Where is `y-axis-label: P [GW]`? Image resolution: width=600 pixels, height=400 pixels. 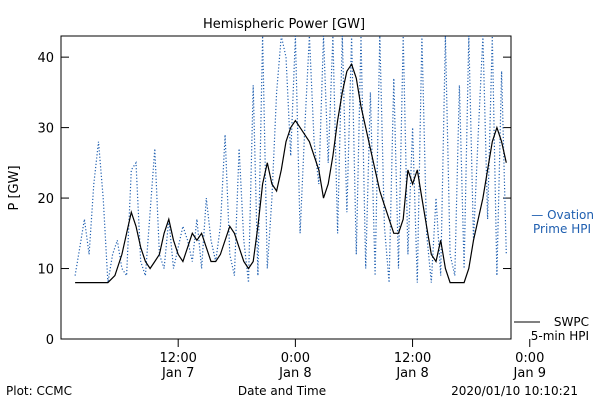
y-axis-label: P [GW] is located at coordinates (14, 187).